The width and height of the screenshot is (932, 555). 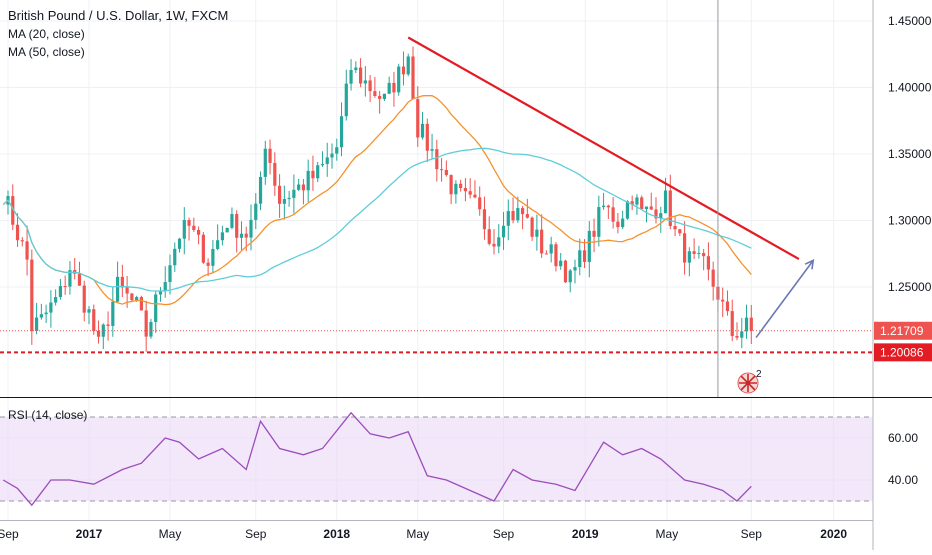 What do you see at coordinates (809, 264) in the screenshot?
I see `projection-arrow-head` at bounding box center [809, 264].